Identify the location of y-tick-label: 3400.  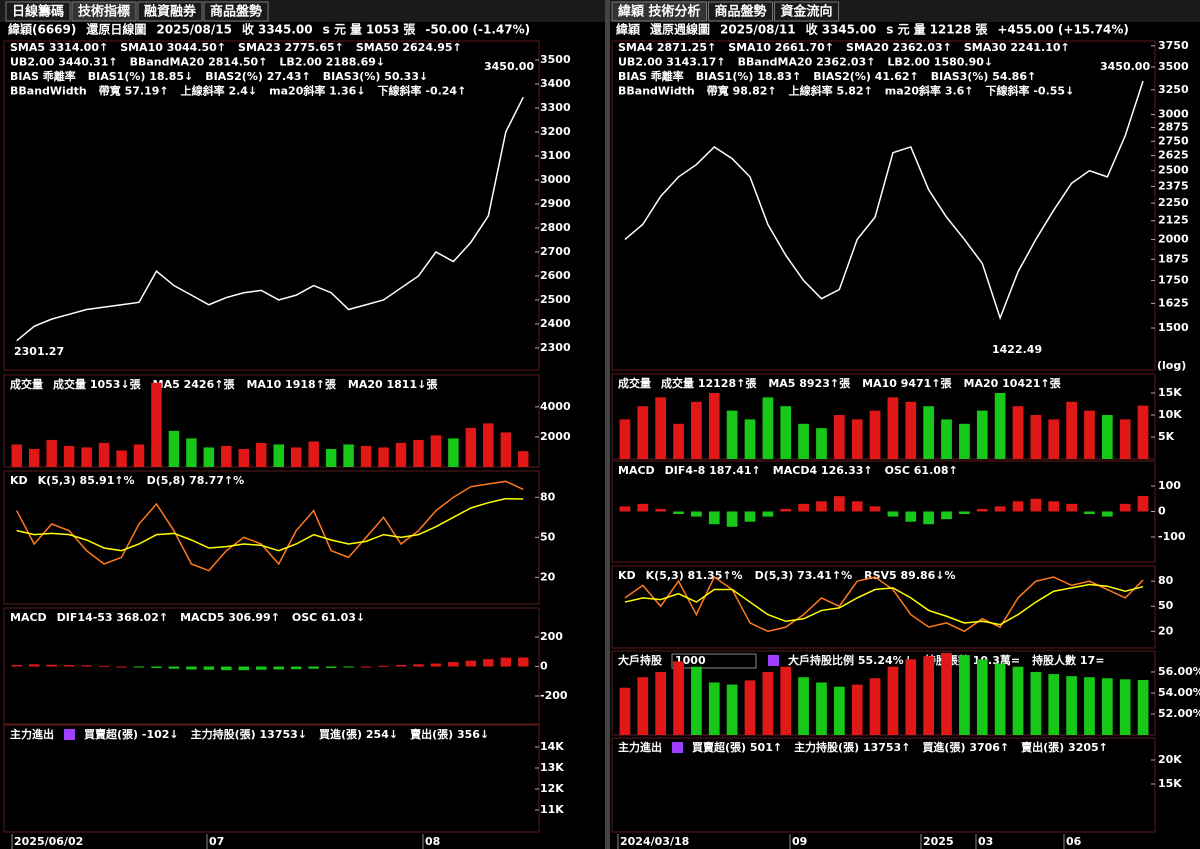
(555, 83).